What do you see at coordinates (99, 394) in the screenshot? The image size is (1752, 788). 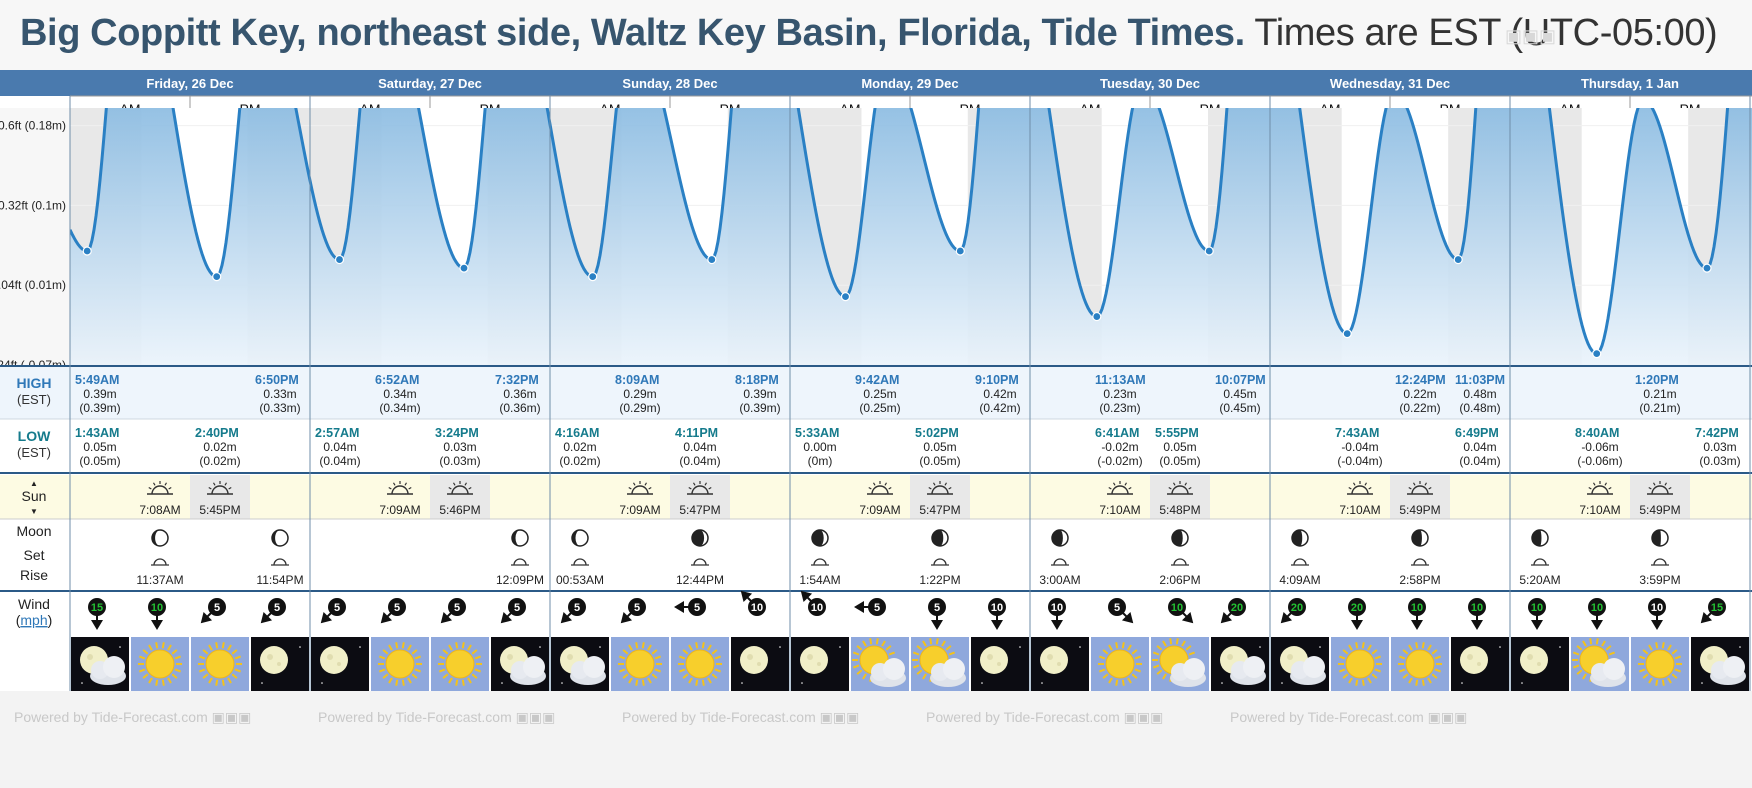 I see `high-tide-height: 0.39m` at bounding box center [99, 394].